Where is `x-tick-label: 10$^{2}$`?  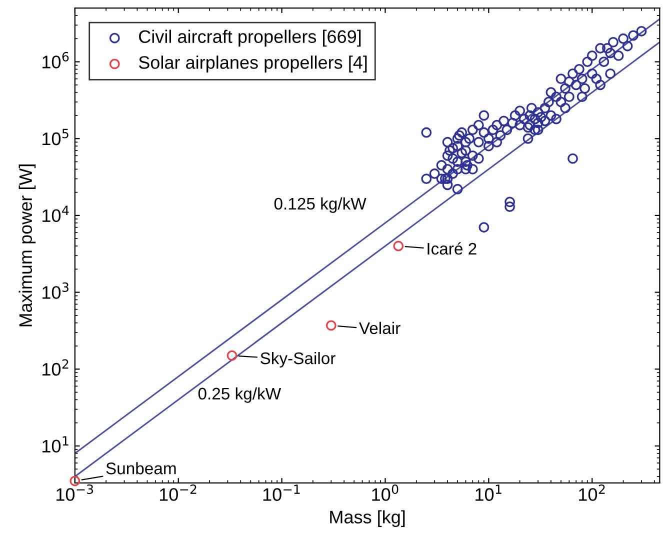 x-tick-label: 10$^{2}$ is located at coordinates (592, 492).